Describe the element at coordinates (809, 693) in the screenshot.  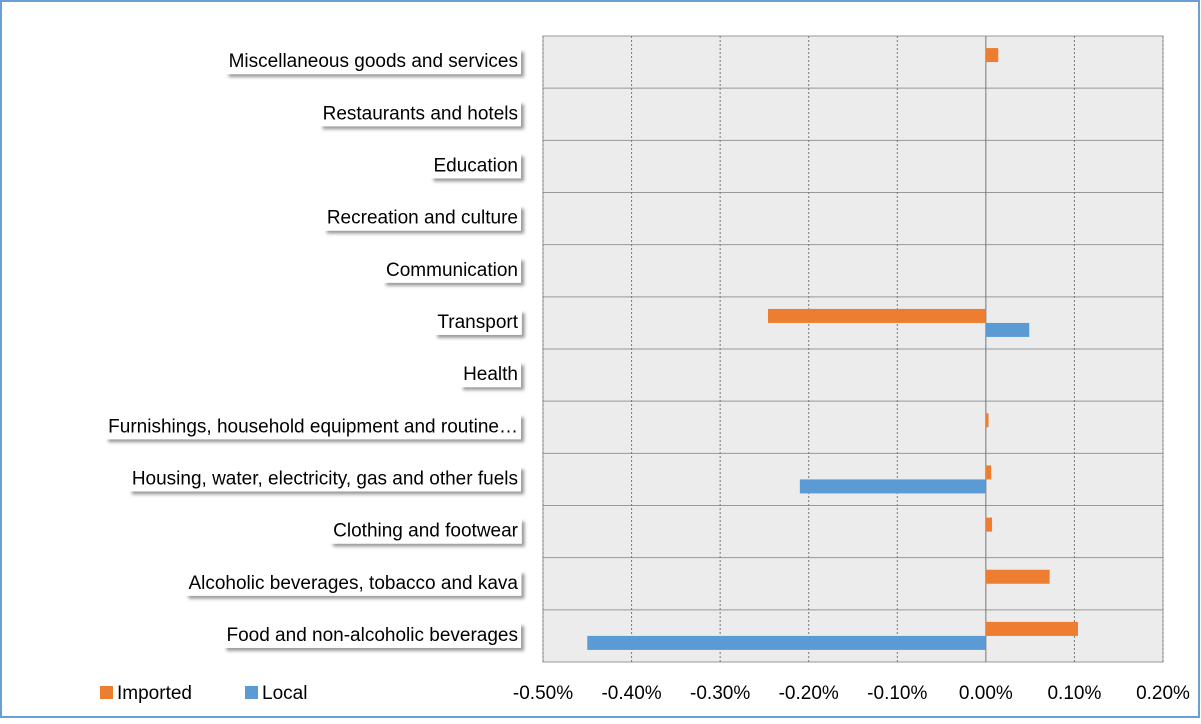
I see `x-tick-label: -0.20%` at that location.